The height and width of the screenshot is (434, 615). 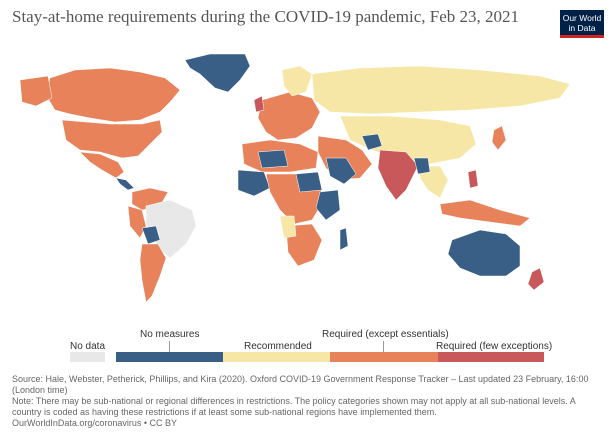 I want to click on east-africa, so click(x=328, y=205).